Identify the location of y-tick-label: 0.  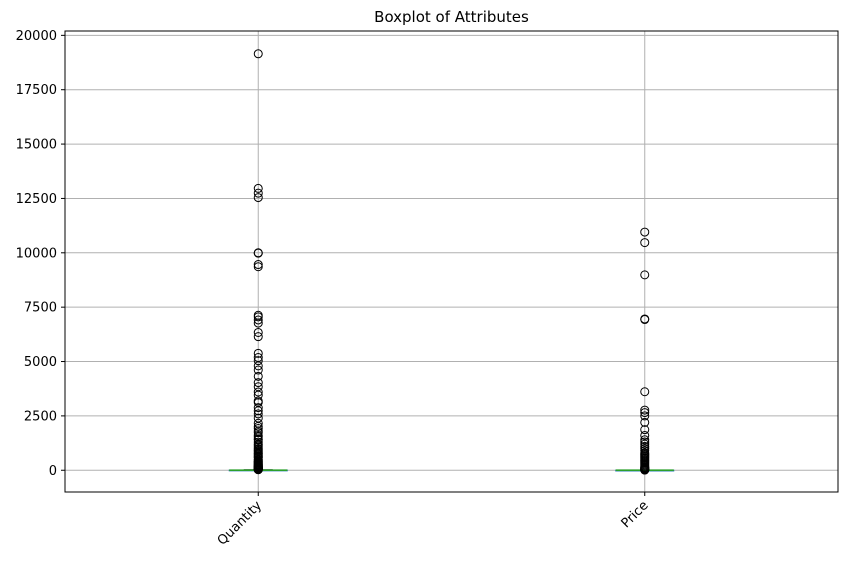
(53, 471).